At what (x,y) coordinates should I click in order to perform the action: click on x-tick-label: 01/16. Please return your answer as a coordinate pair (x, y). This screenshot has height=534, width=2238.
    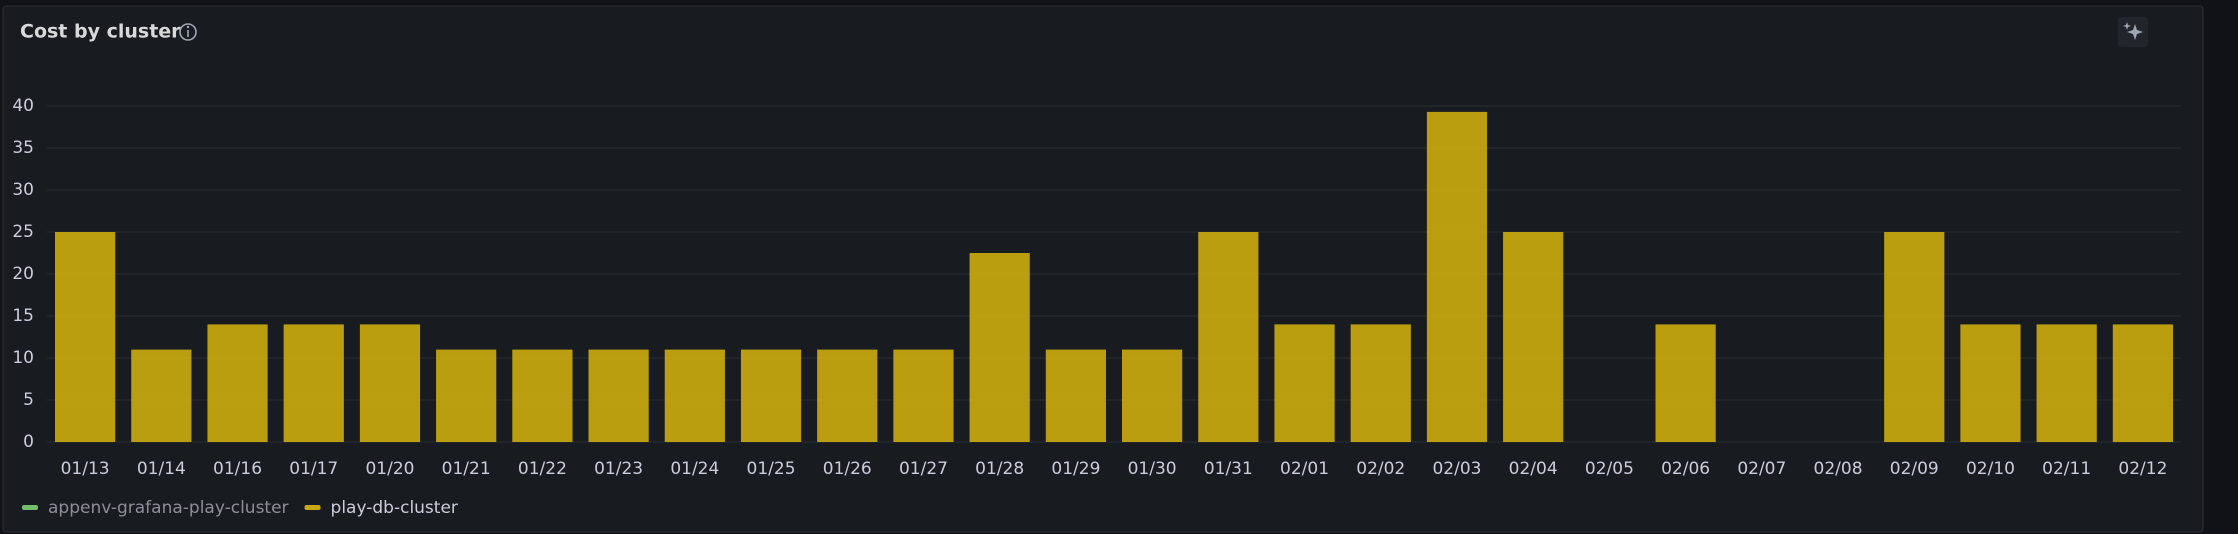
    Looking at the image, I should click on (237, 469).